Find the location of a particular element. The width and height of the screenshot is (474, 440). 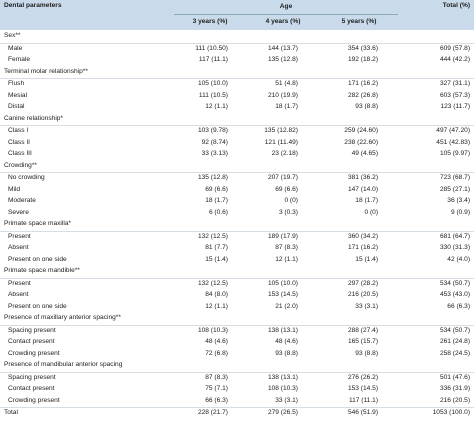

table-row: Distal12 (1.1)18 (1.7)93 (8.8)123 (11.7) is located at coordinates (237, 108).